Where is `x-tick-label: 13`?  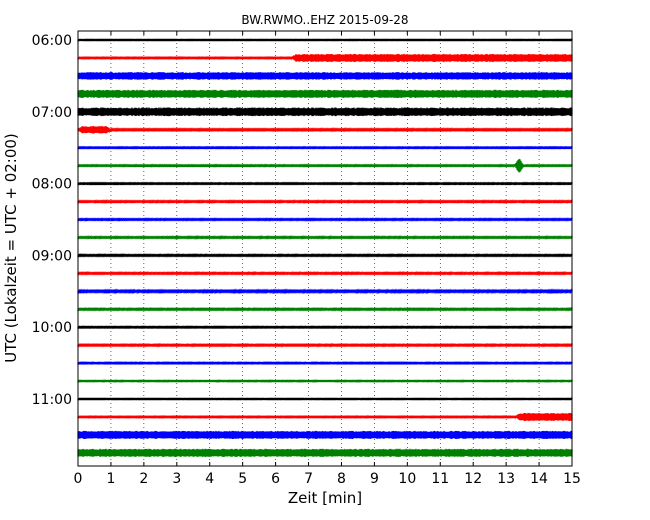
x-tick-label: 13 is located at coordinates (506, 479).